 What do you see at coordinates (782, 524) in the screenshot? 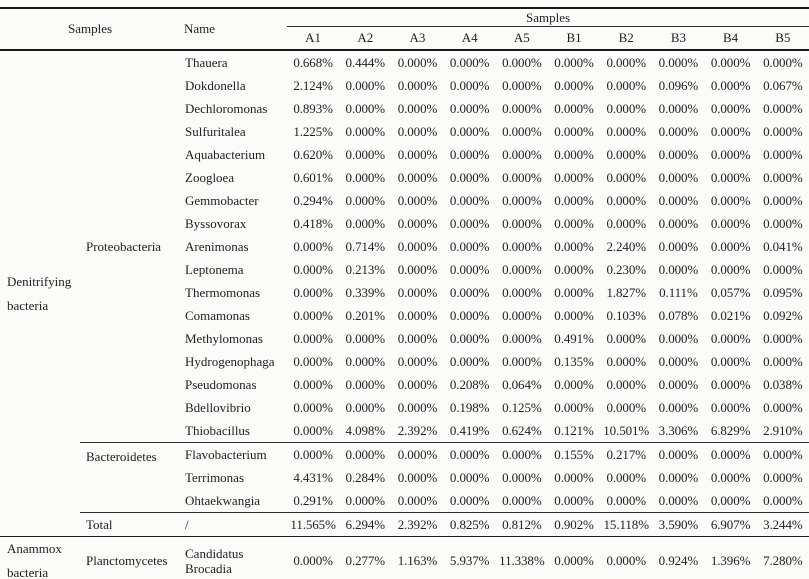
I see `value-b5: 3.244%` at bounding box center [782, 524].